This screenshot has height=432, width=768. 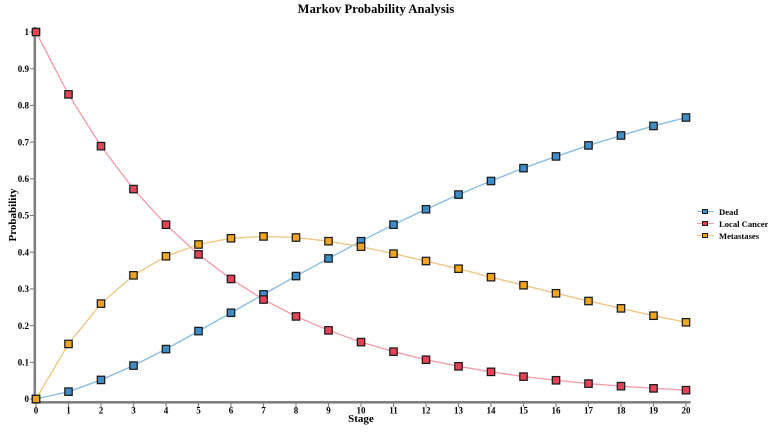 I want to click on x-tick-label: 18, so click(x=622, y=411).